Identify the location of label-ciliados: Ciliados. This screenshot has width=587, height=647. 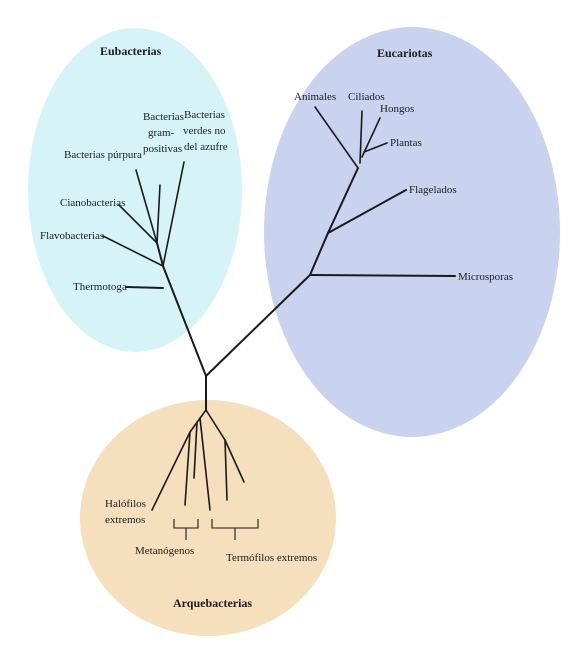
(366, 97).